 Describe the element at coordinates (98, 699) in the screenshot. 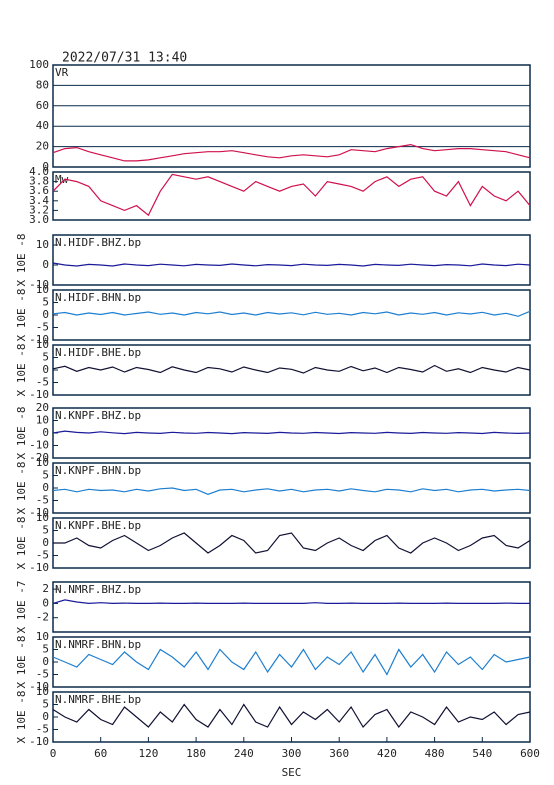

I see `series-name: N.NMRF.BHE.bp` at that location.